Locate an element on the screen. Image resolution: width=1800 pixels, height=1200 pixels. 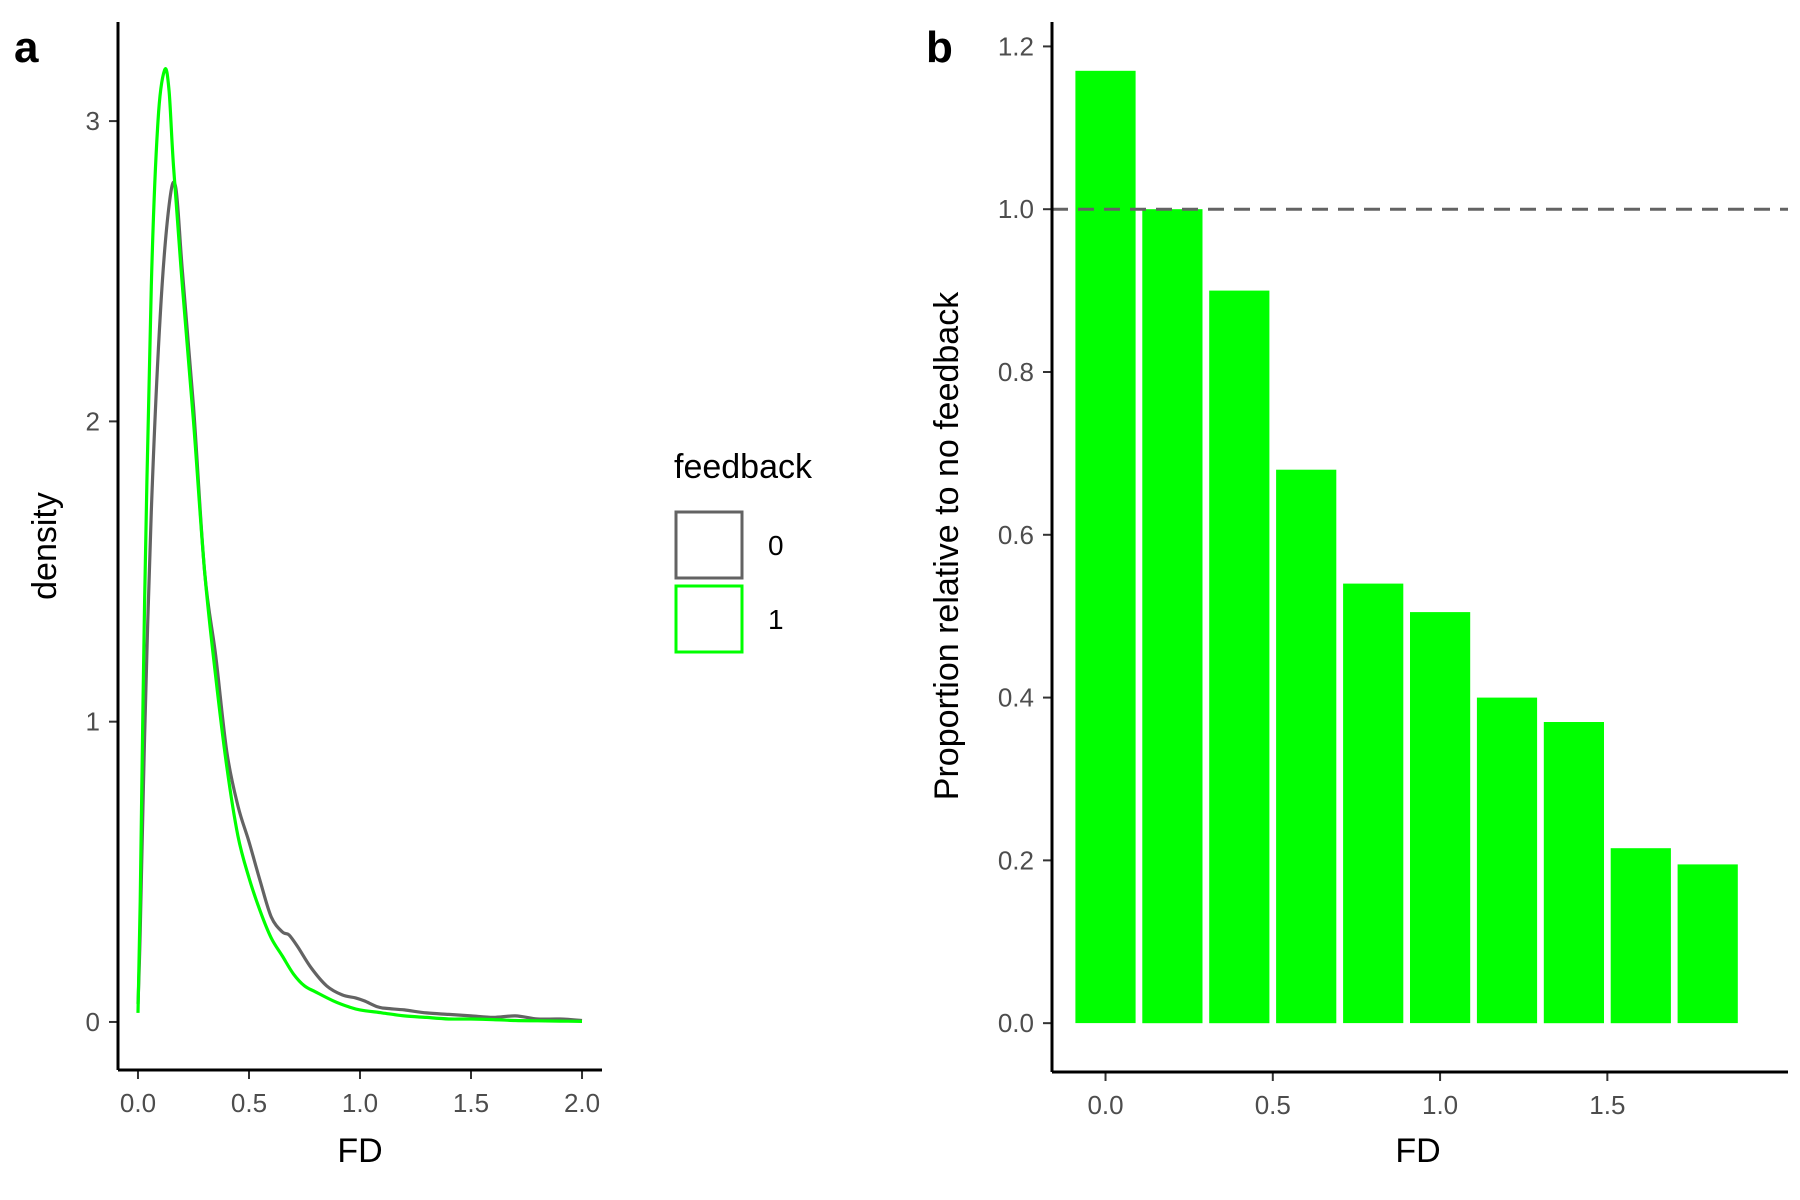
panel-b-y-tick-label: 0.8 is located at coordinates (1016, 372).